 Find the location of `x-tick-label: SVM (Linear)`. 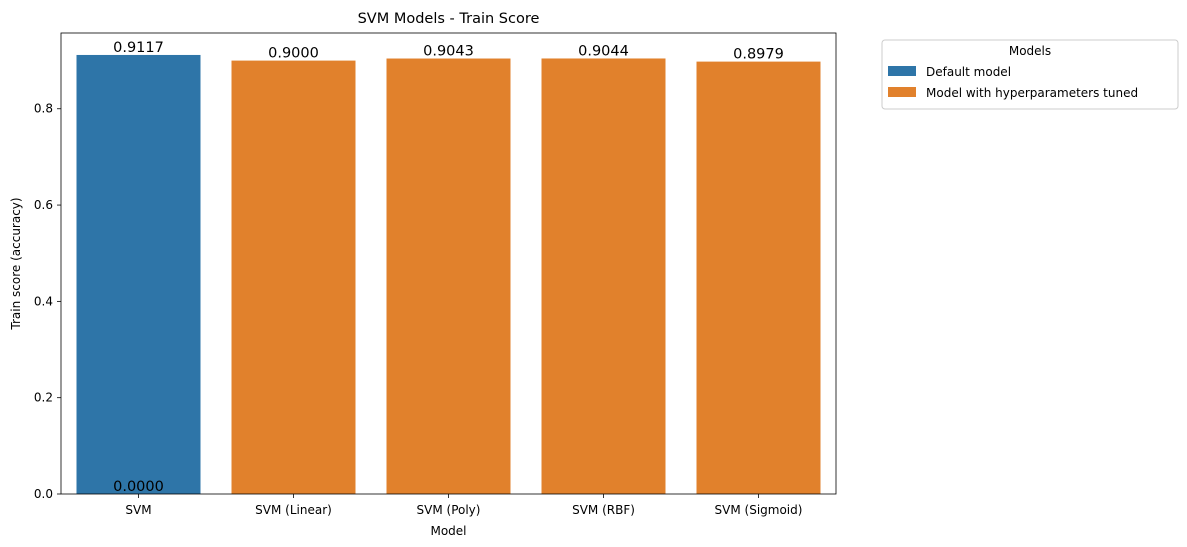

x-tick-label: SVM (Linear) is located at coordinates (293, 510).